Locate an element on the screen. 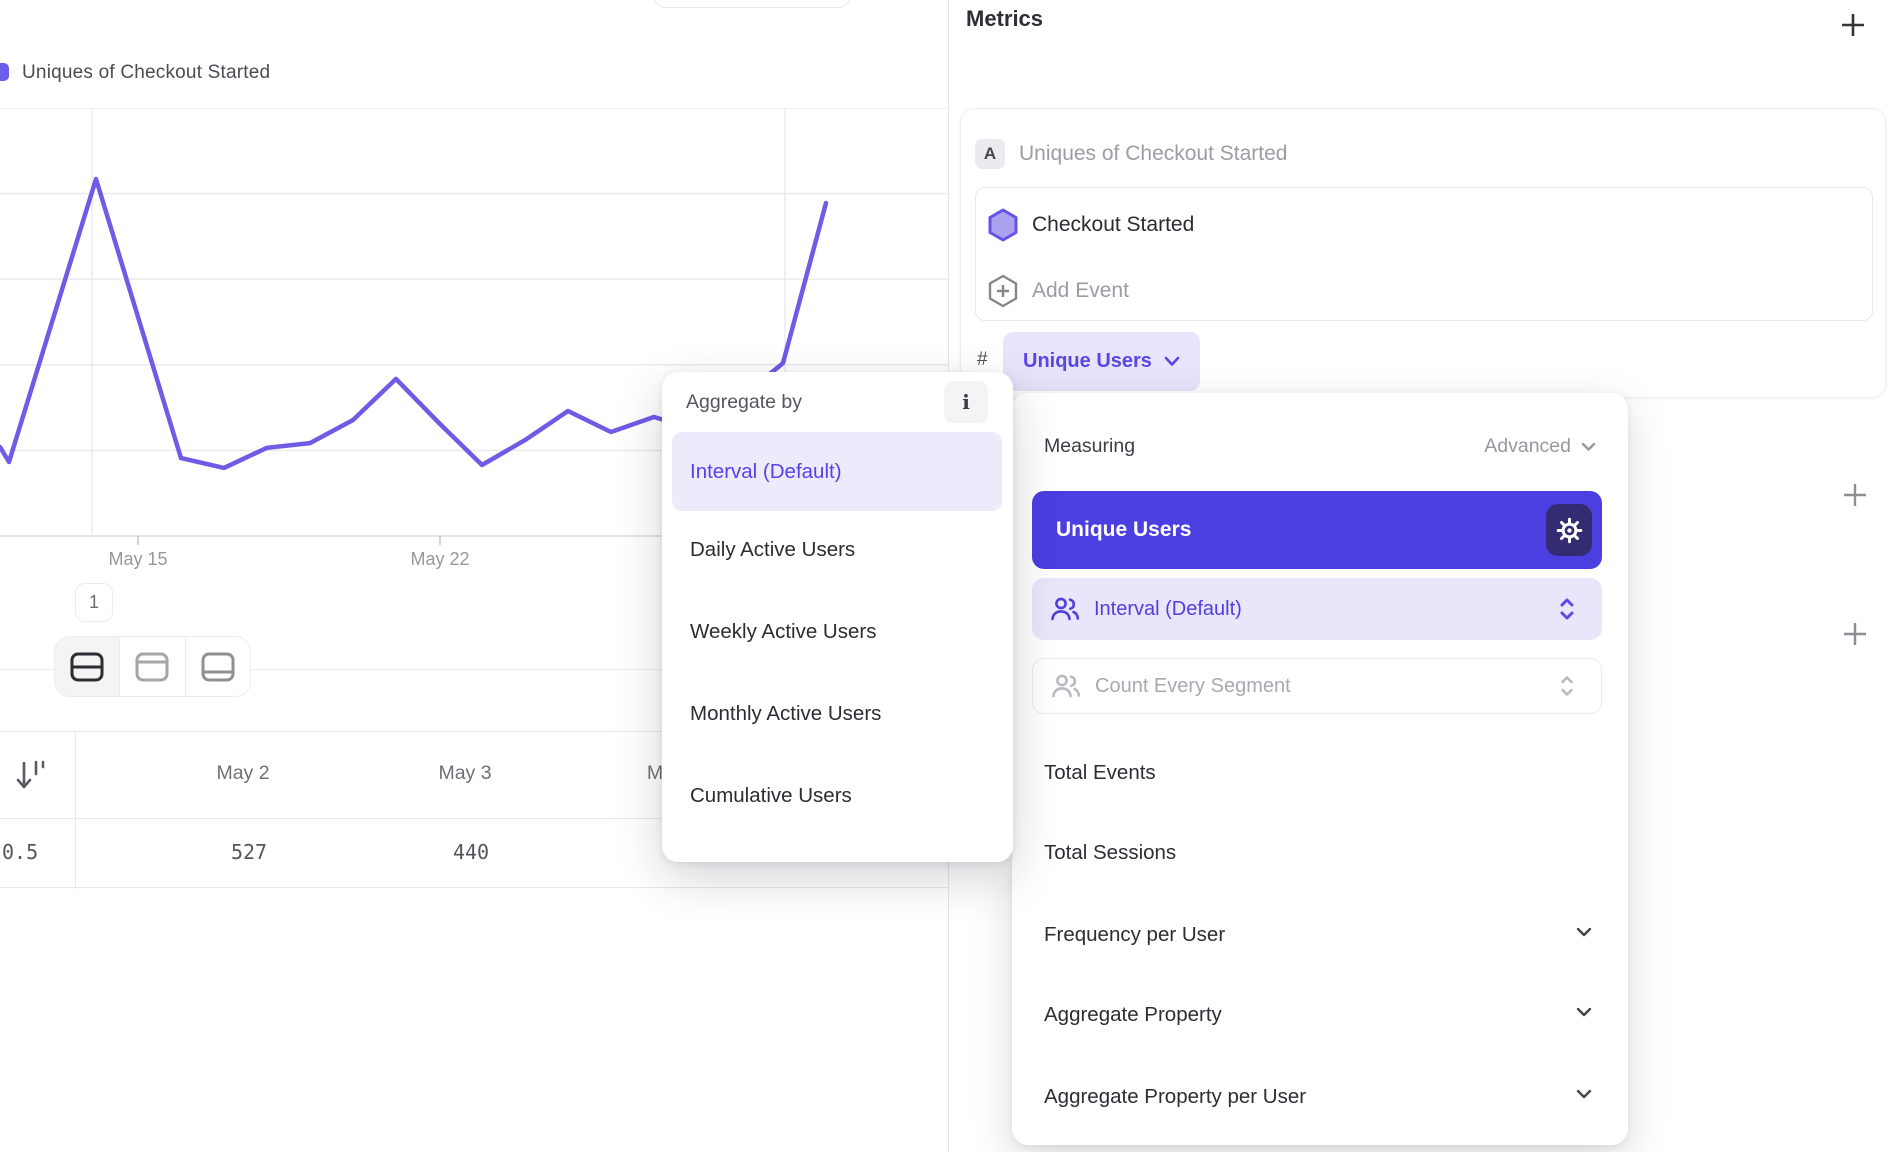 This screenshot has height=1152, width=1898. measuring-option-unique-users: Unique Users is located at coordinates (1317, 530).